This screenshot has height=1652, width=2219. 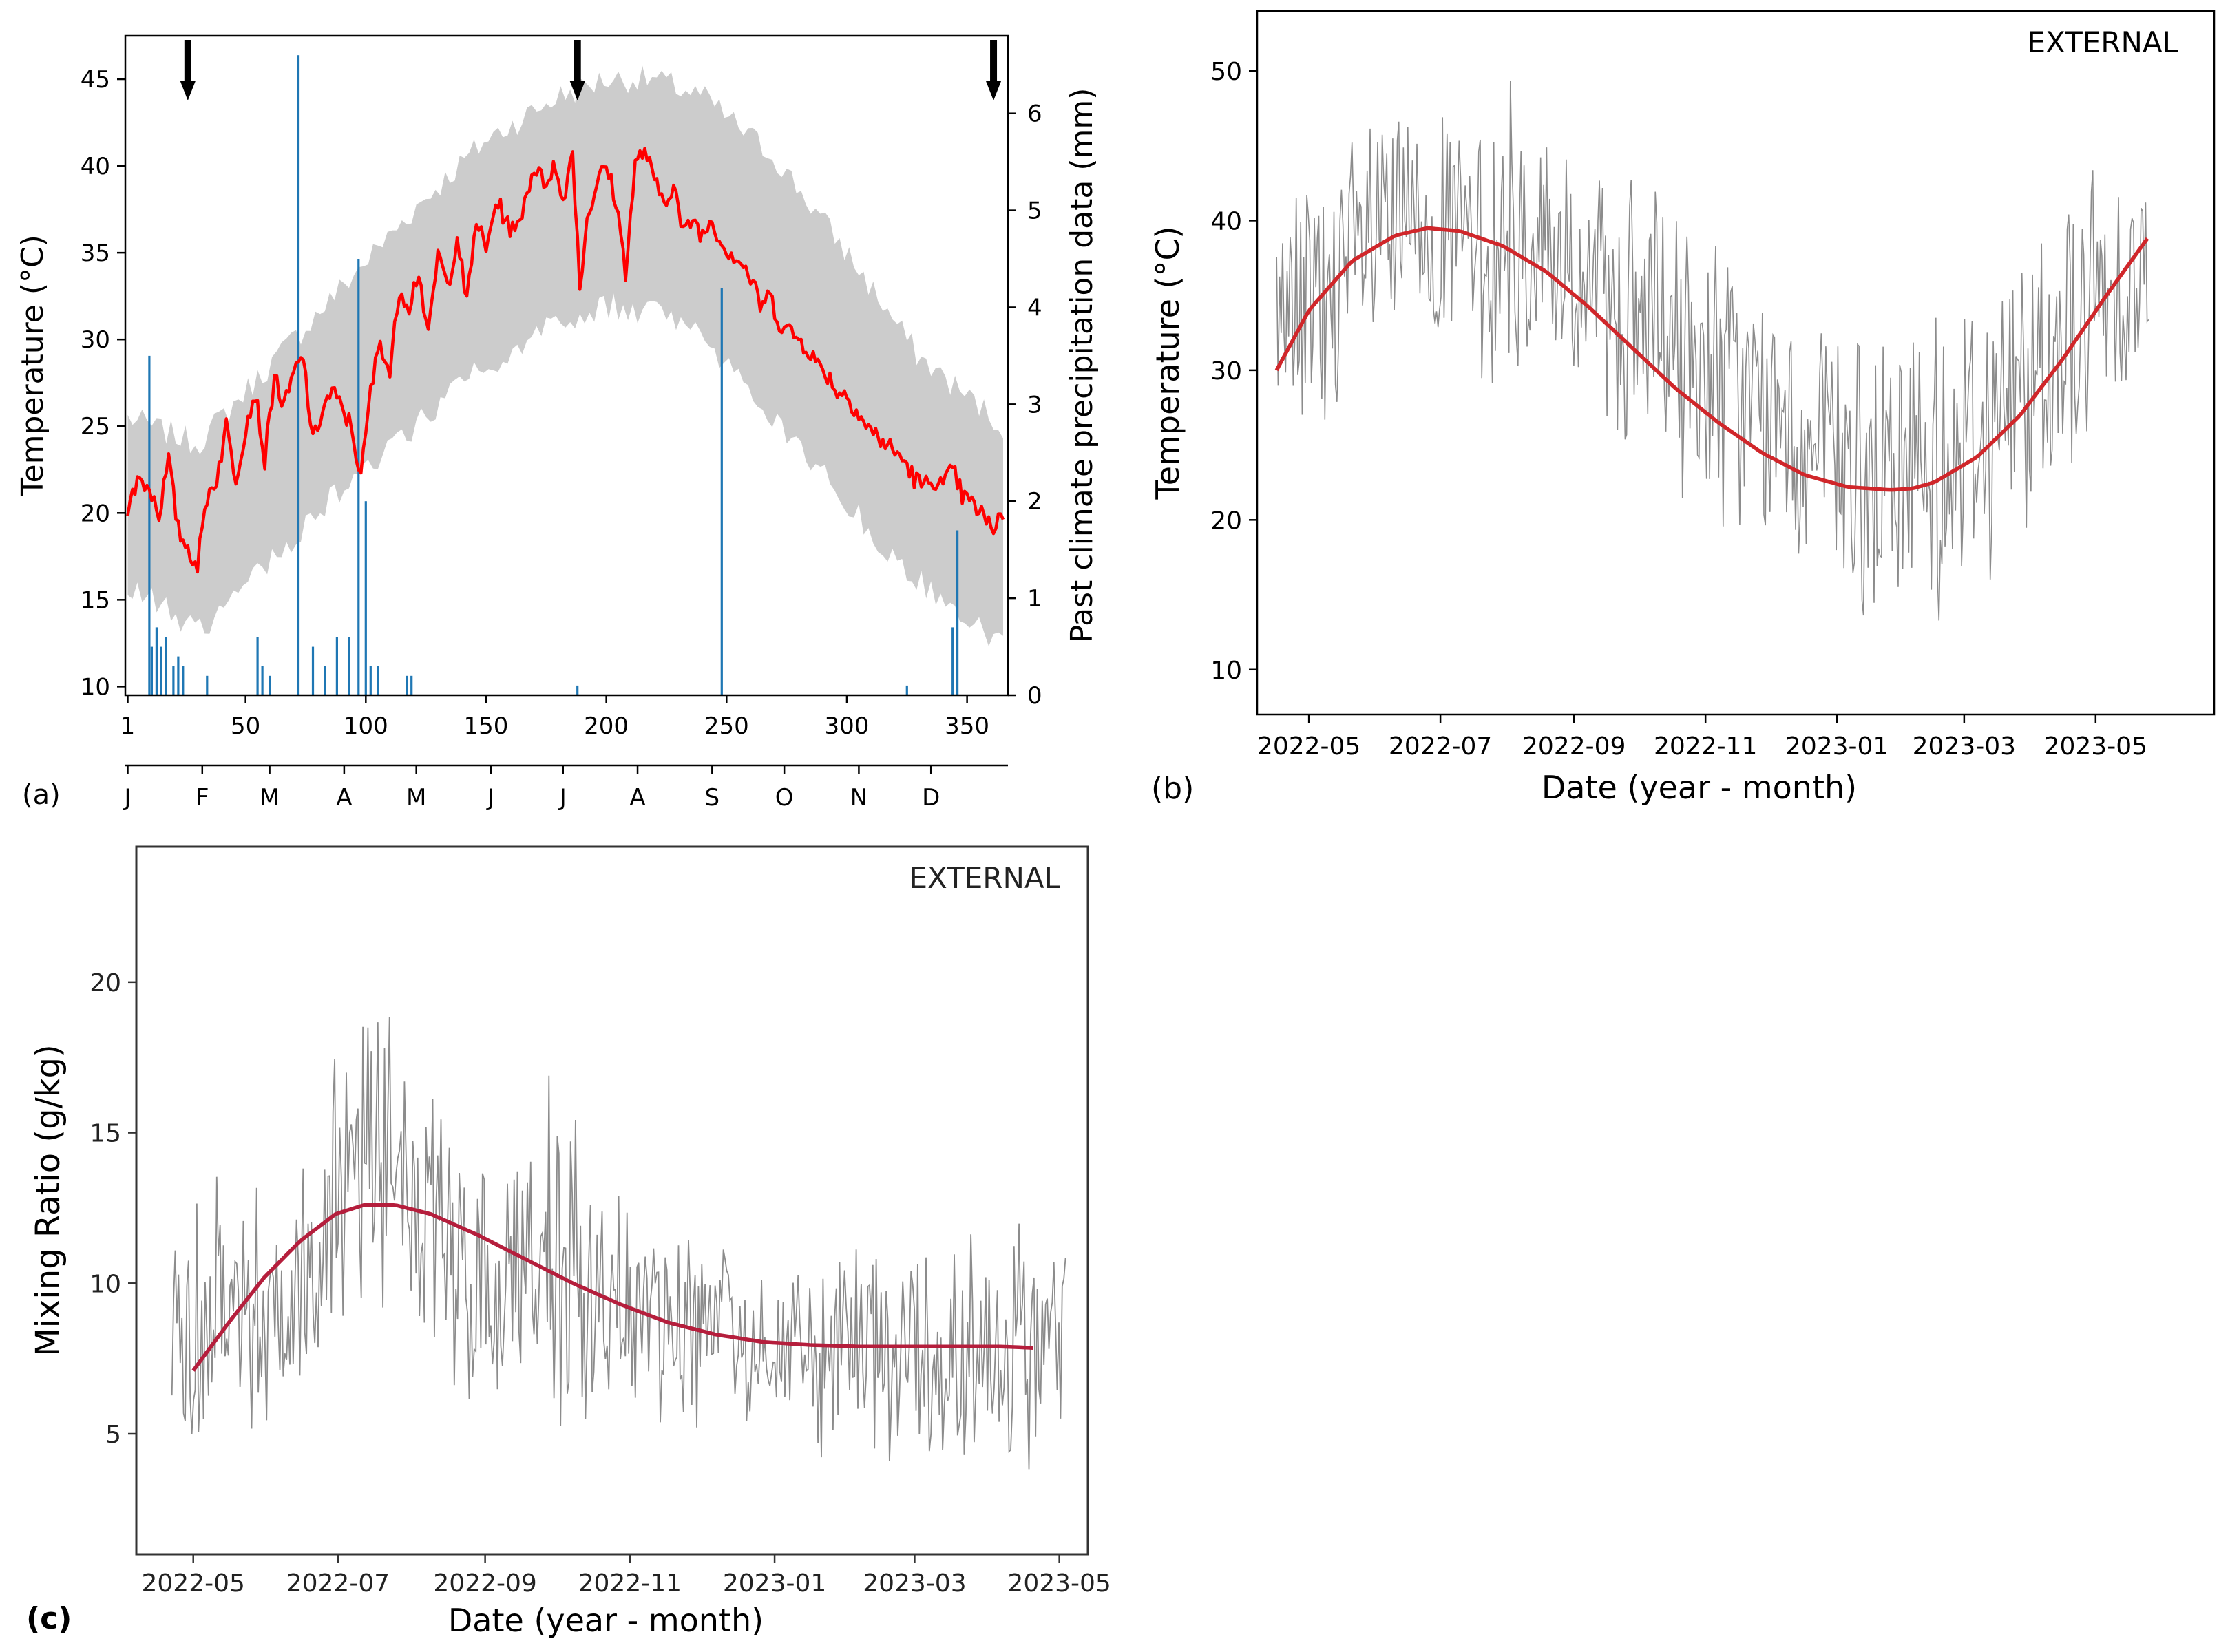 What do you see at coordinates (606, 1620) in the screenshot?
I see `panel-c-x-label: Date (year - month)` at bounding box center [606, 1620].